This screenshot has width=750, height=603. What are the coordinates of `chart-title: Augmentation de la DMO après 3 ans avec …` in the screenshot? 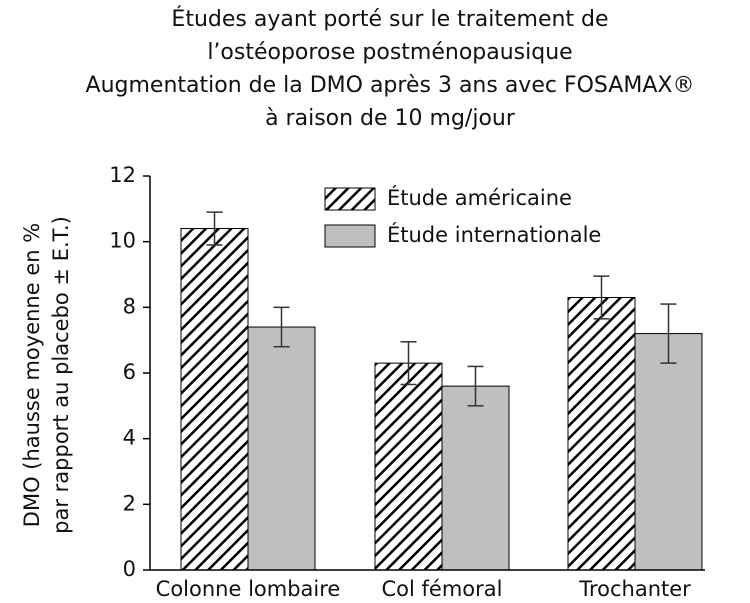 It's located at (390, 85).